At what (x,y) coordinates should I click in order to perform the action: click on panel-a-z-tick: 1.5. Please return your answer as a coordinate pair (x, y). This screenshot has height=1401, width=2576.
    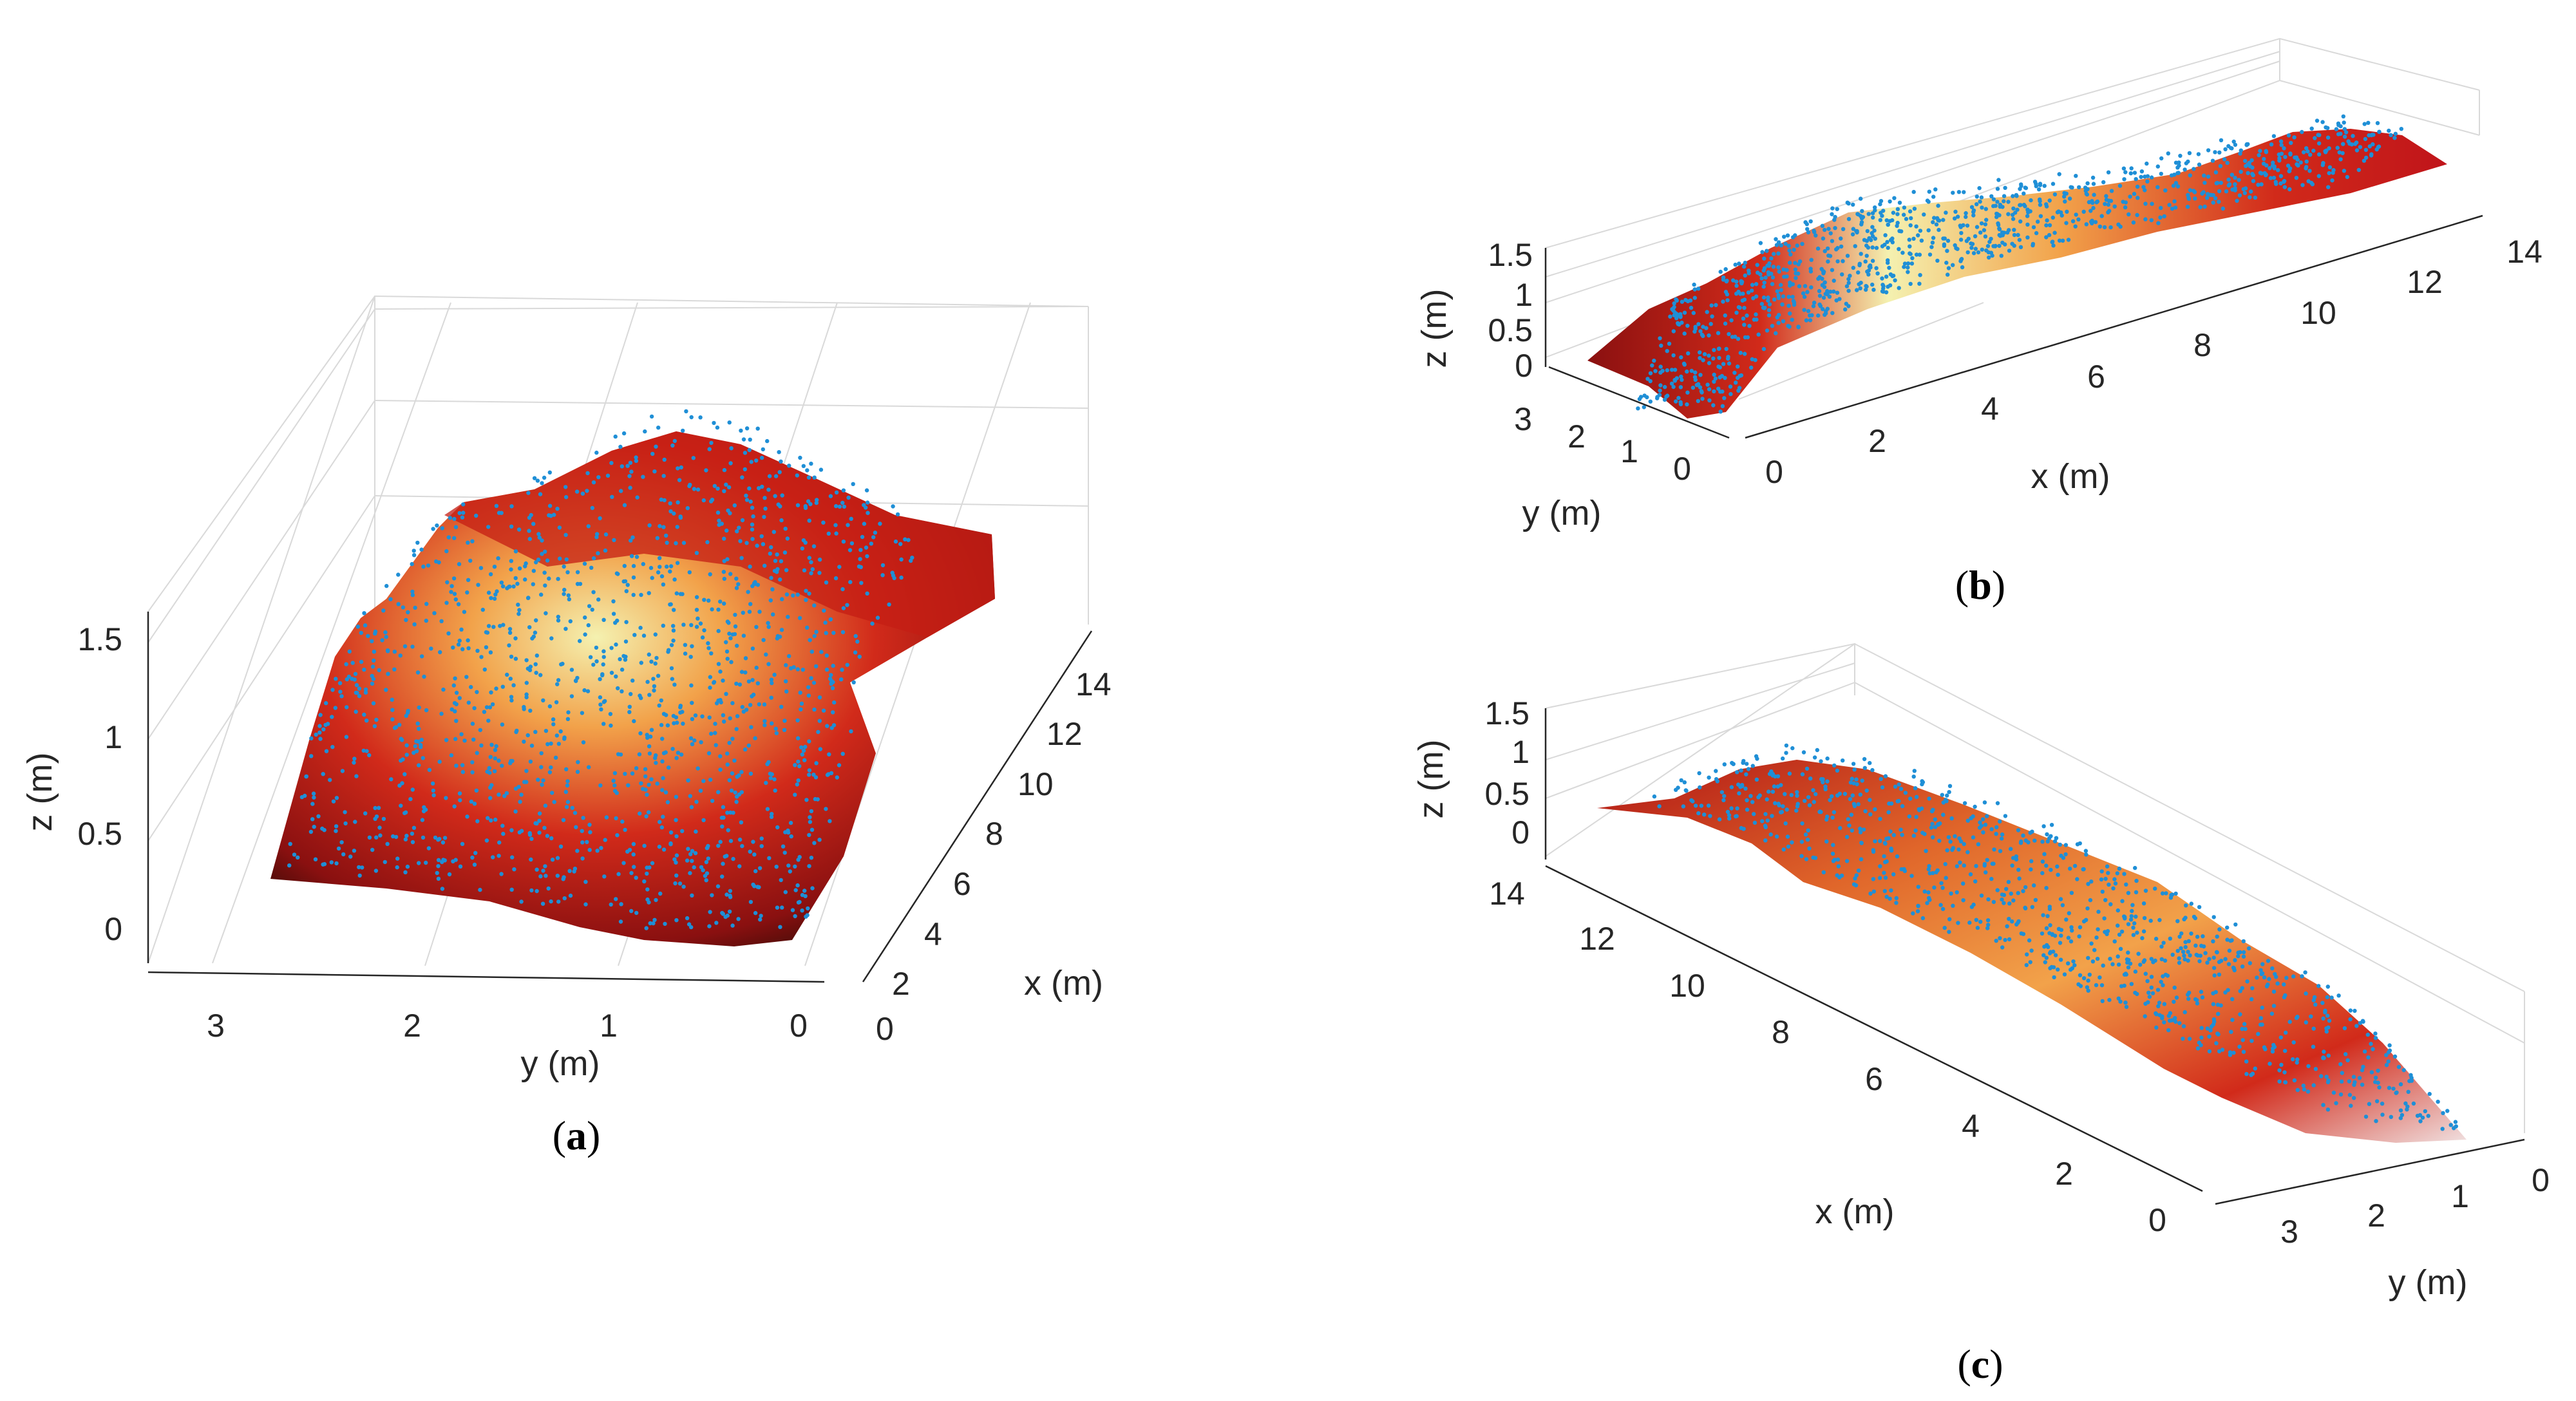
    Looking at the image, I should click on (100, 639).